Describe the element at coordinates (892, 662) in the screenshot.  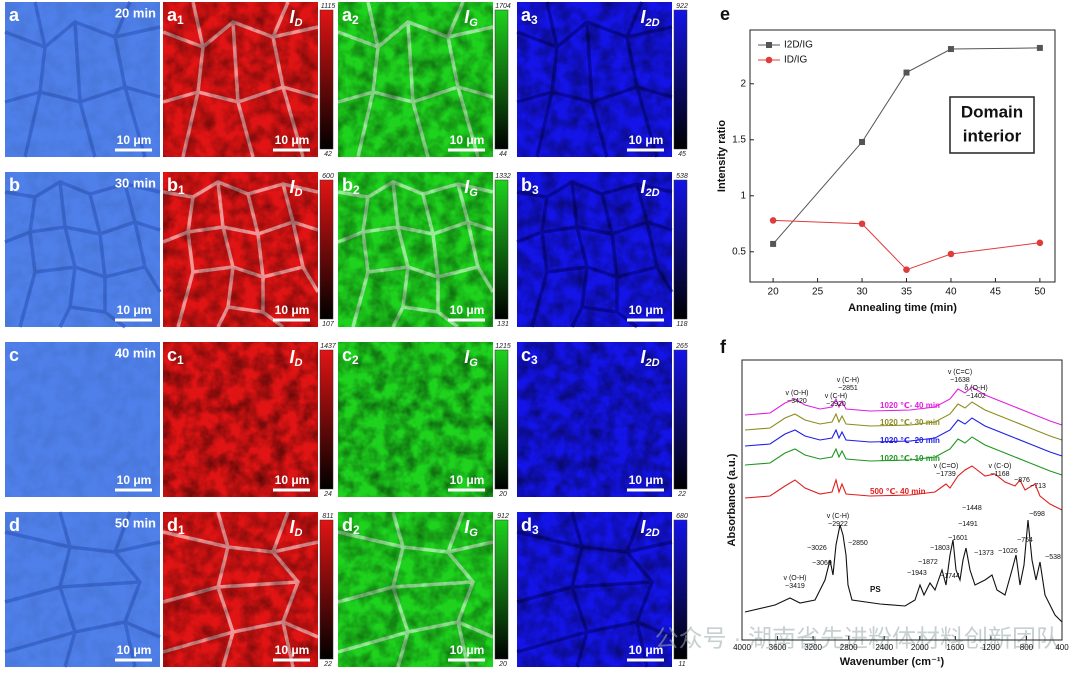
I see `x-axis-label: Wavenumber (cm⁻¹)` at that location.